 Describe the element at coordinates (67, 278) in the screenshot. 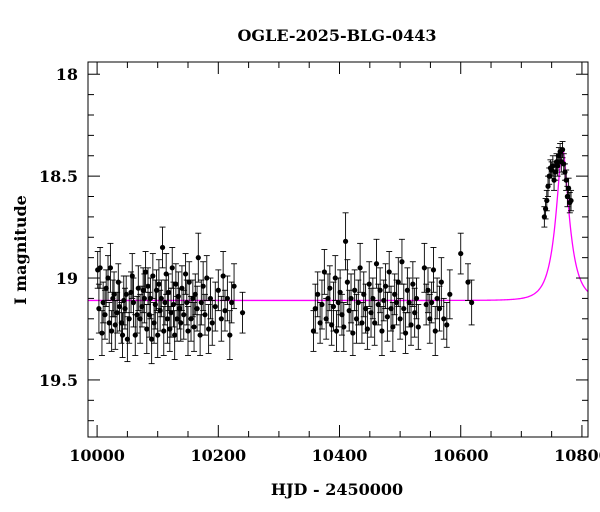

I see `y-tick-label: 19` at that location.